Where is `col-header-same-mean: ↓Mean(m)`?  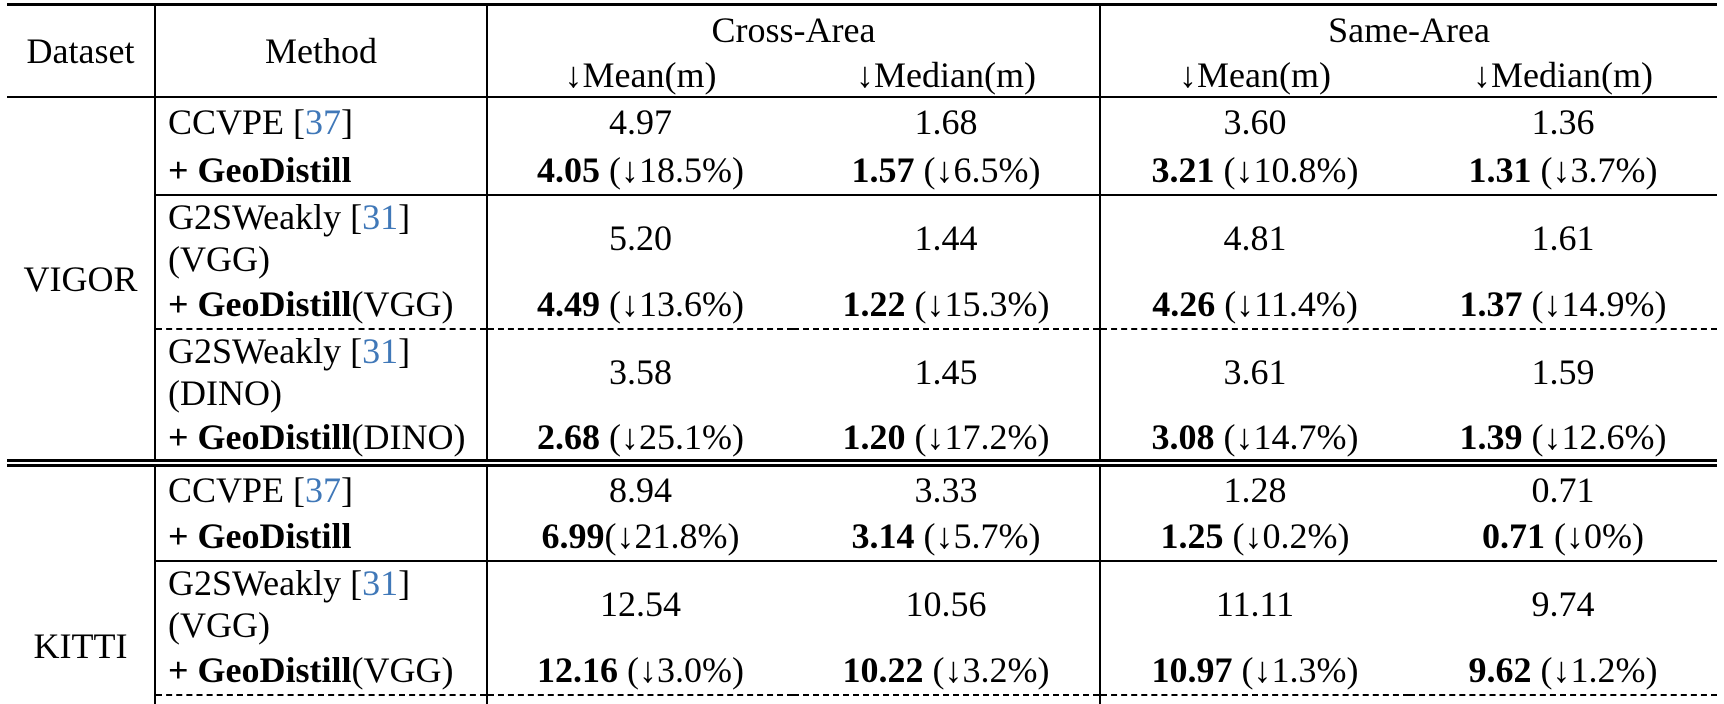 col-header-same-mean: ↓Mean(m) is located at coordinates (1255, 75).